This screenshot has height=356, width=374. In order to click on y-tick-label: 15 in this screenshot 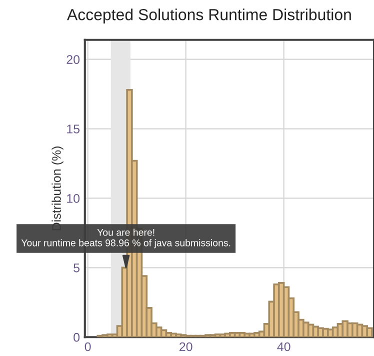, I will do `click(73, 129)`.